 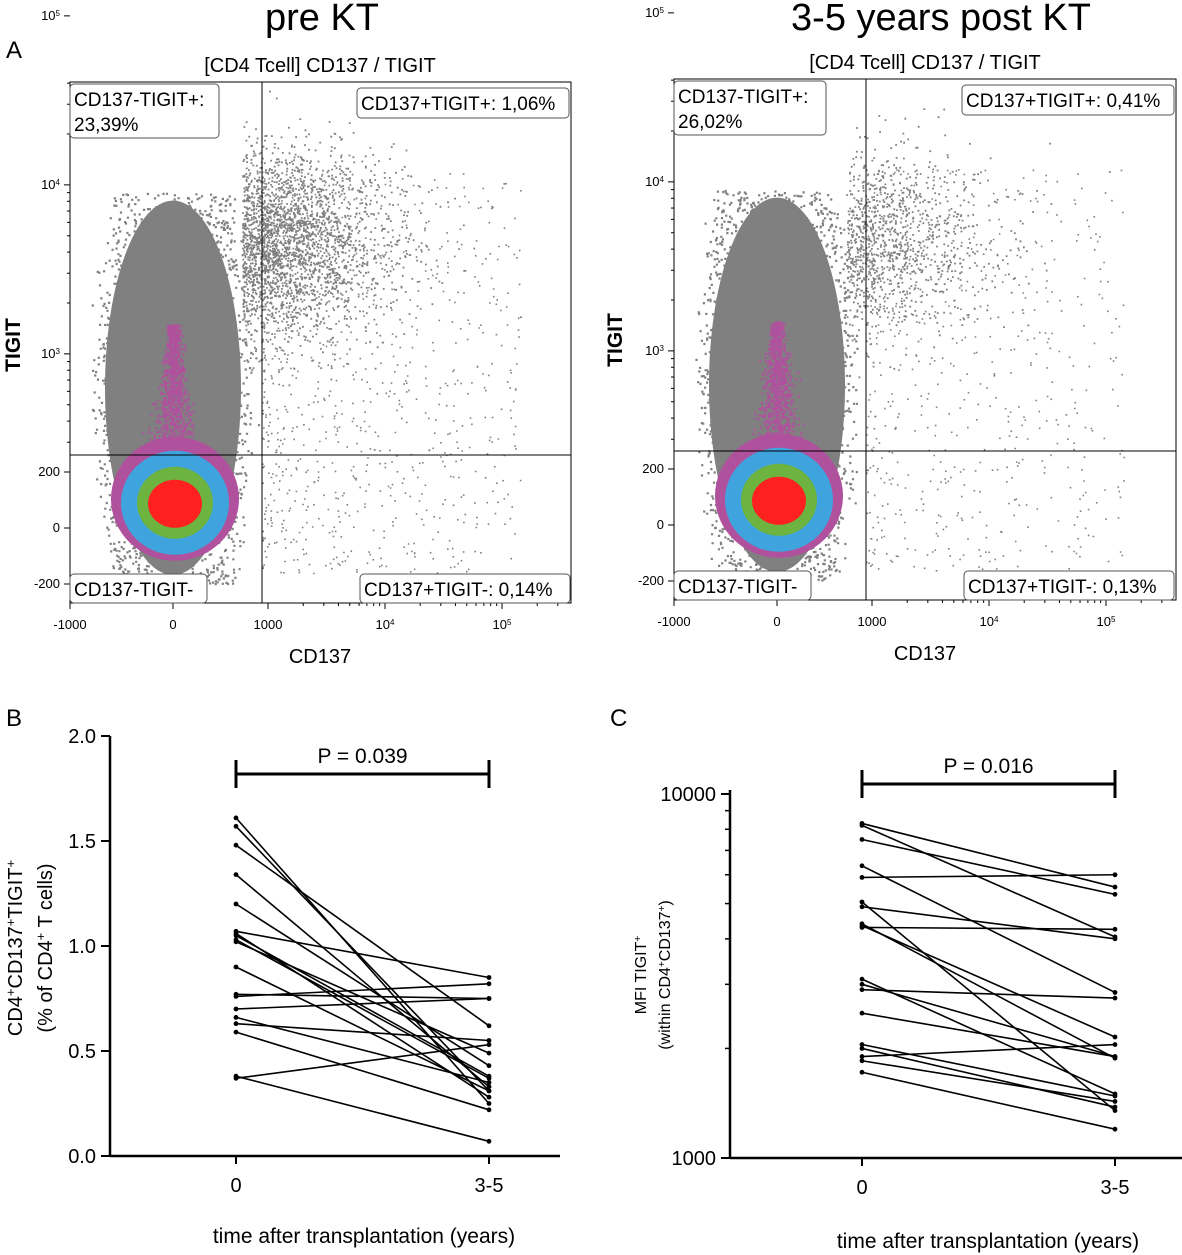 I want to click on y-tick-label: 1000, so click(x=694, y=1159).